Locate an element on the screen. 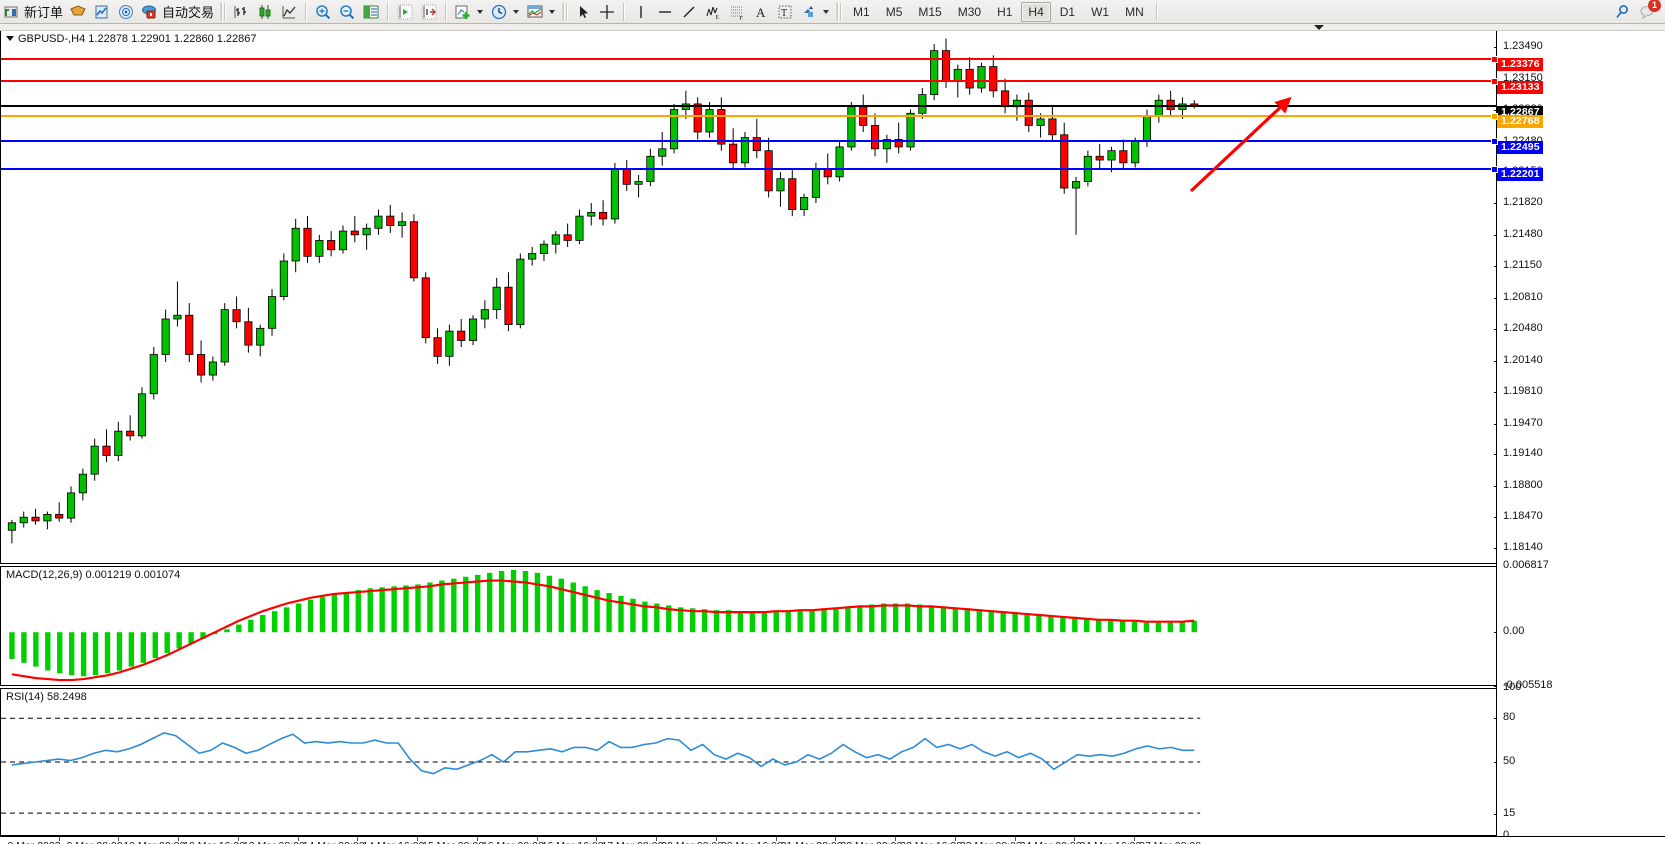 The image size is (1665, 844). time-axis-tick: 20 Mar 00:00 is located at coordinates (692, 842).